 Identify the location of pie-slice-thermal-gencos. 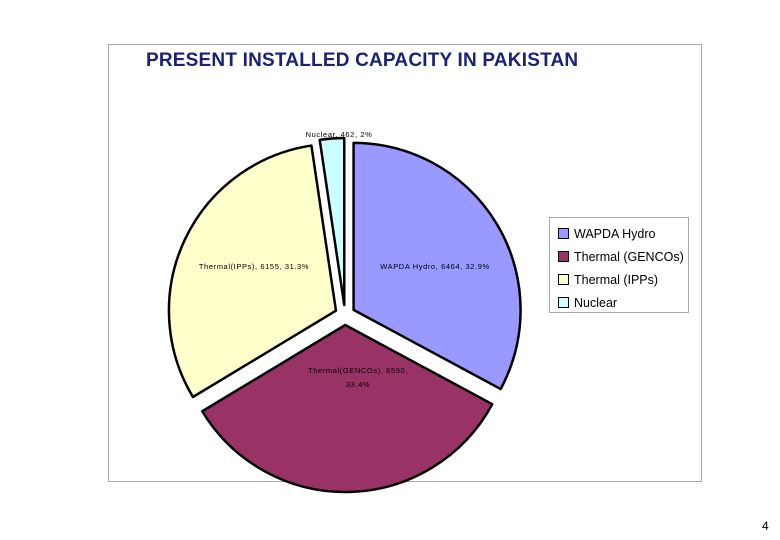
(347, 408).